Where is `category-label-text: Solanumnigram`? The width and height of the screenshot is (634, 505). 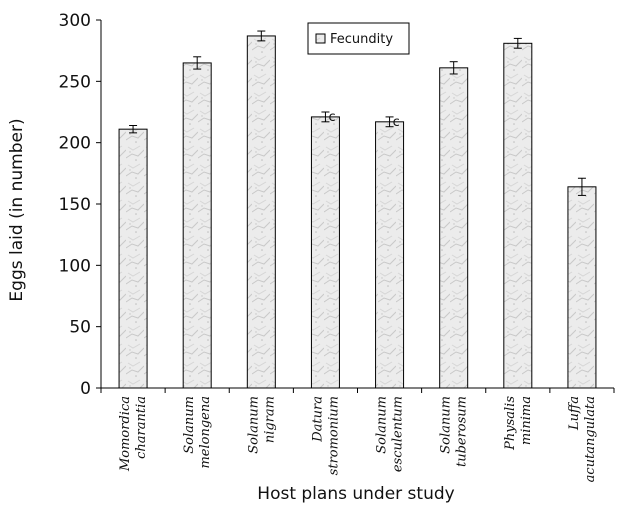 category-label-text: Solanumnigram is located at coordinates (261, 425).